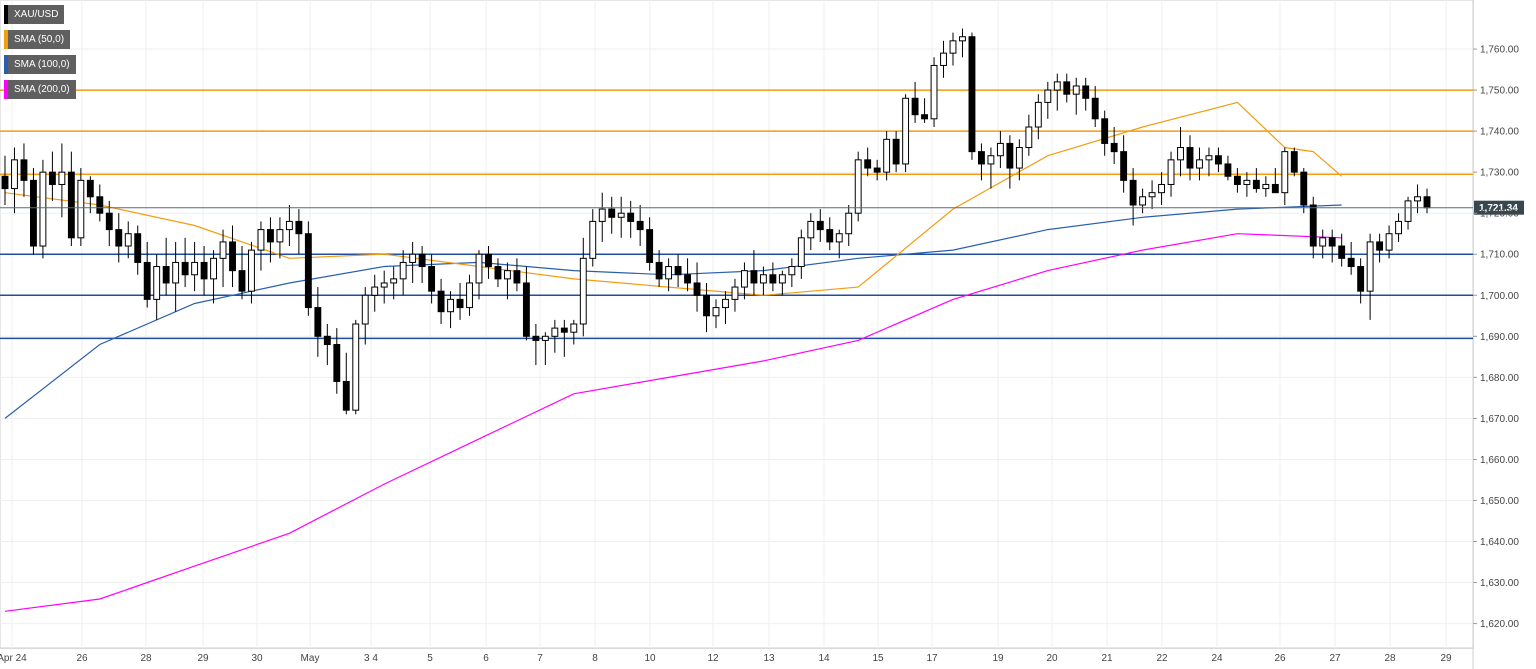 The width and height of the screenshot is (1536, 669). What do you see at coordinates (998, 658) in the screenshot?
I see `x-tick-label: 19` at bounding box center [998, 658].